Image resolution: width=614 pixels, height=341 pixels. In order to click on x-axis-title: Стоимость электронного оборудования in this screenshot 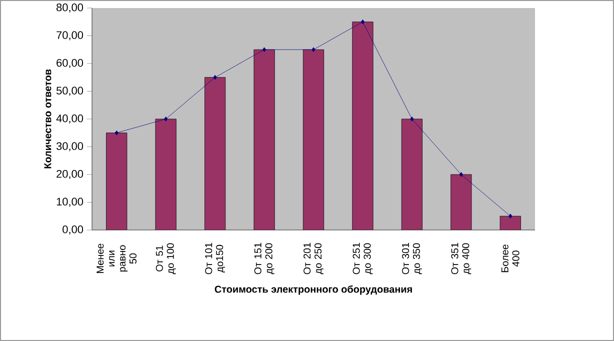, I will do `click(313, 290)`.